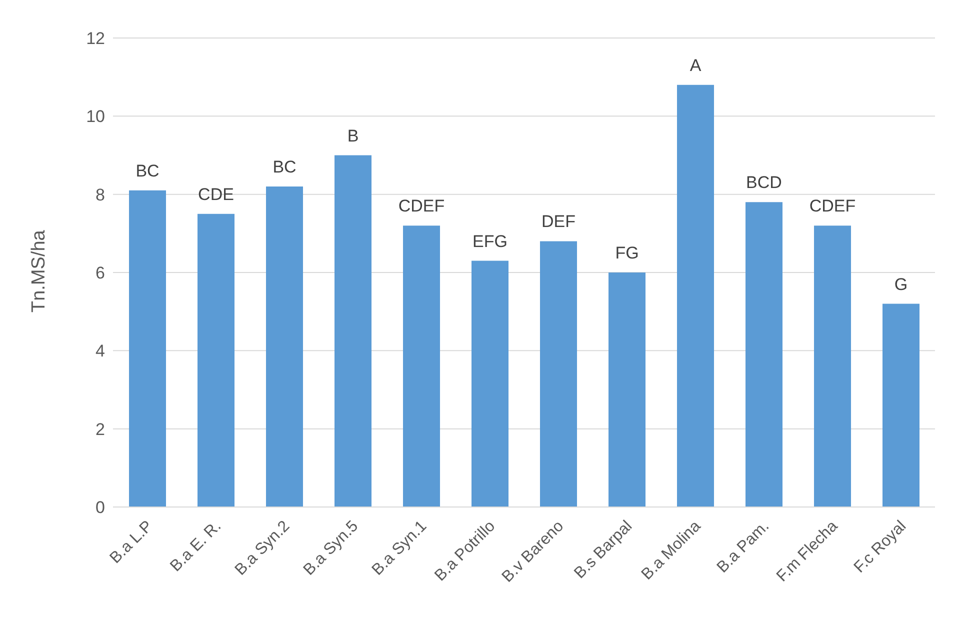 This screenshot has height=625, width=953. Describe the element at coordinates (100, 273) in the screenshot. I see `y-tick-label: 6` at that location.